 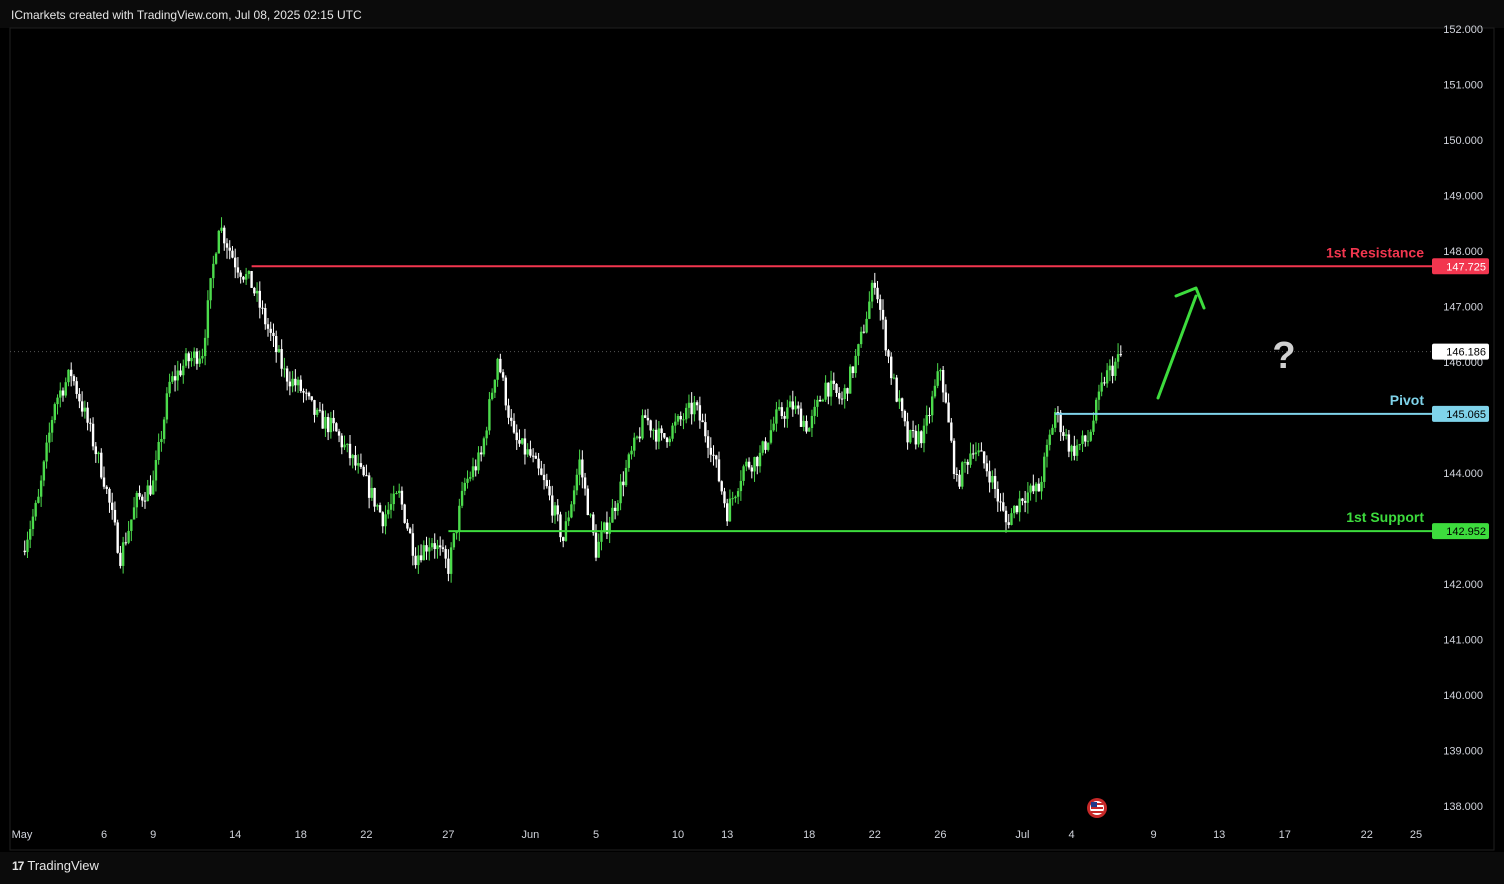 I want to click on tradingview-brand: 17 TradingView, so click(x=55, y=865).